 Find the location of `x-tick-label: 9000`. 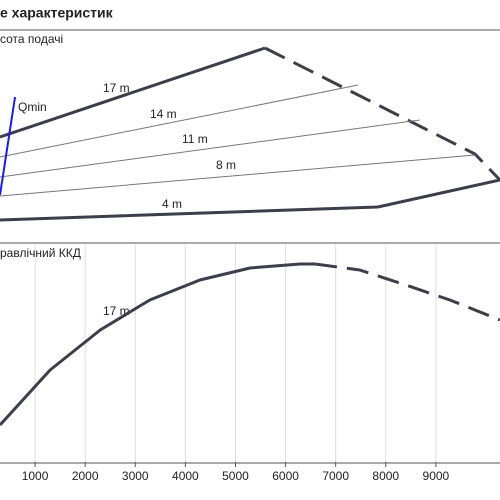

x-tick-label: 9000 is located at coordinates (436, 476).